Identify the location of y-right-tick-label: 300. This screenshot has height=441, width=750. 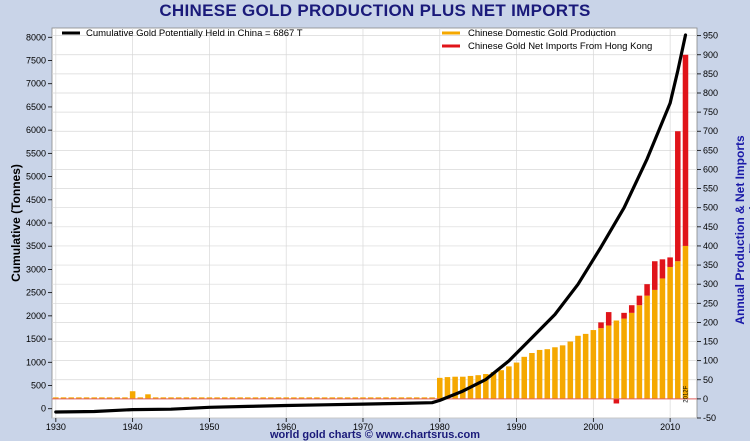
(710, 284).